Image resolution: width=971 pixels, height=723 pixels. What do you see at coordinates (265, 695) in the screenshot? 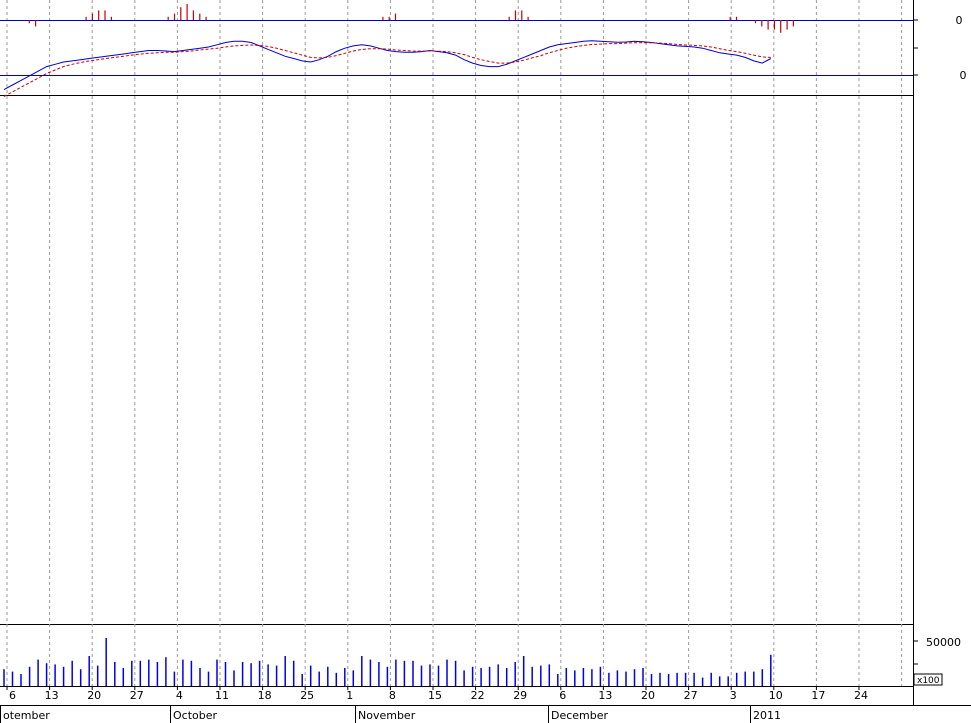
I see `date-tick-label: 18` at bounding box center [265, 695].